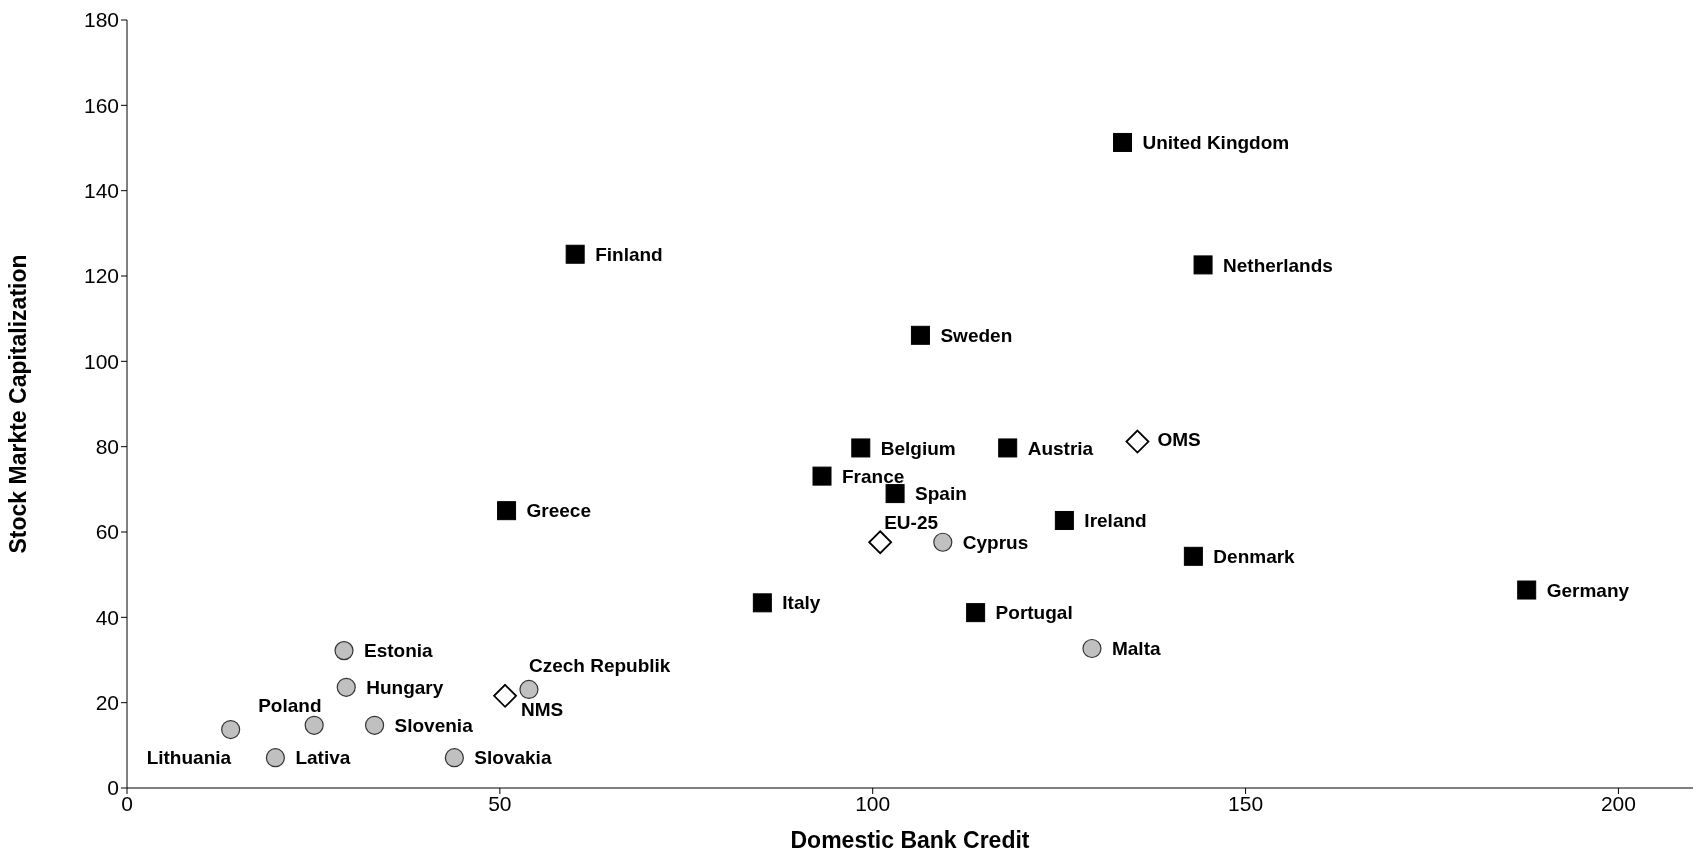 The height and width of the screenshot is (866, 1701). I want to click on annotation: NMS, so click(542, 710).